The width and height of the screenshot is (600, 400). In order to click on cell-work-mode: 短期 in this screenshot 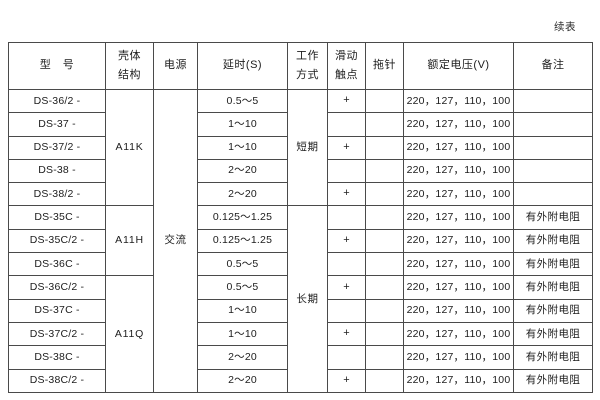, I will do `click(307, 147)`.